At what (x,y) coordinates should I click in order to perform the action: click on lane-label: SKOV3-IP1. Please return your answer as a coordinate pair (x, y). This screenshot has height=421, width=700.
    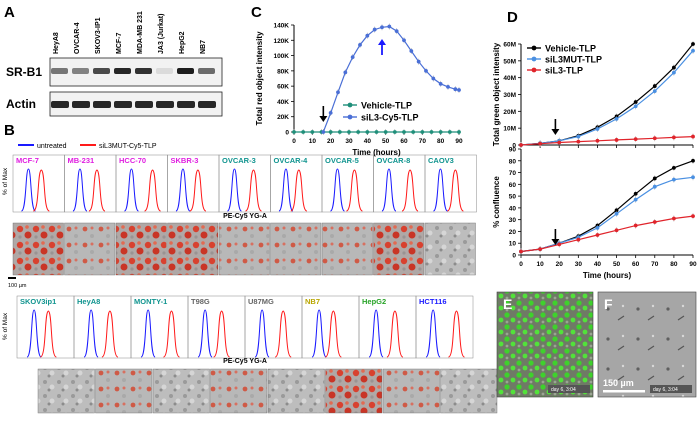
    Looking at the image, I should click on (98, 35).